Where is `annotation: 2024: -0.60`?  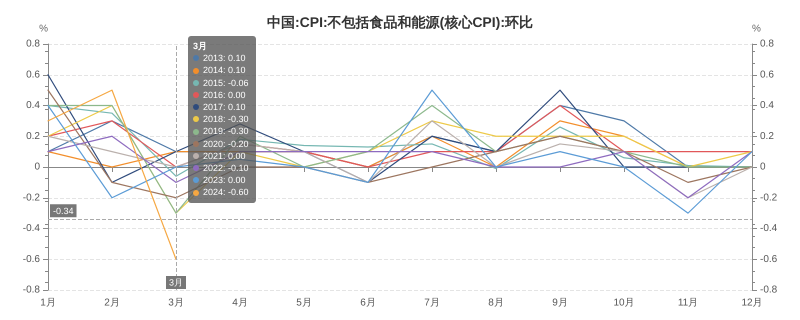
annotation: 2024: -0.60 is located at coordinates (226, 192).